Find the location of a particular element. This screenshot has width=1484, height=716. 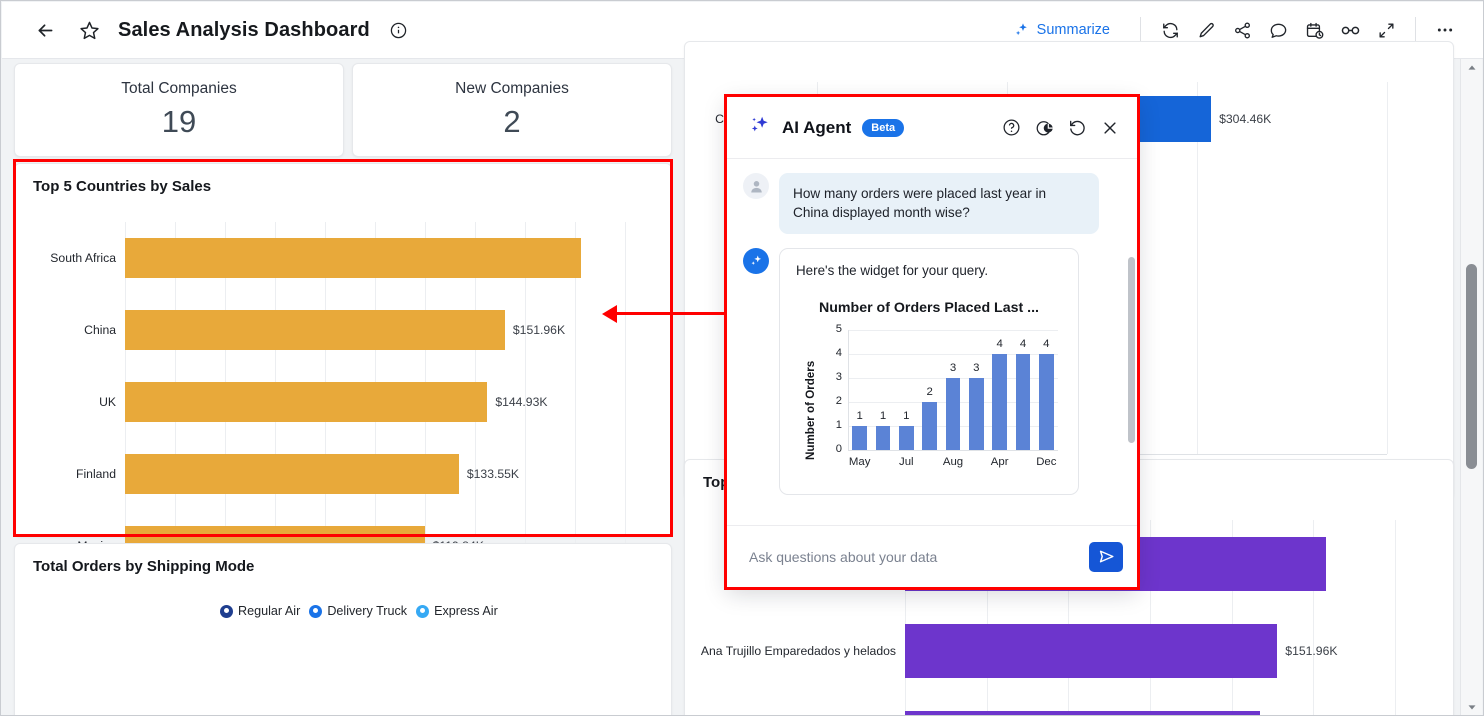

assistant-message-text: Here's the widget for your query. is located at coordinates (892, 270).